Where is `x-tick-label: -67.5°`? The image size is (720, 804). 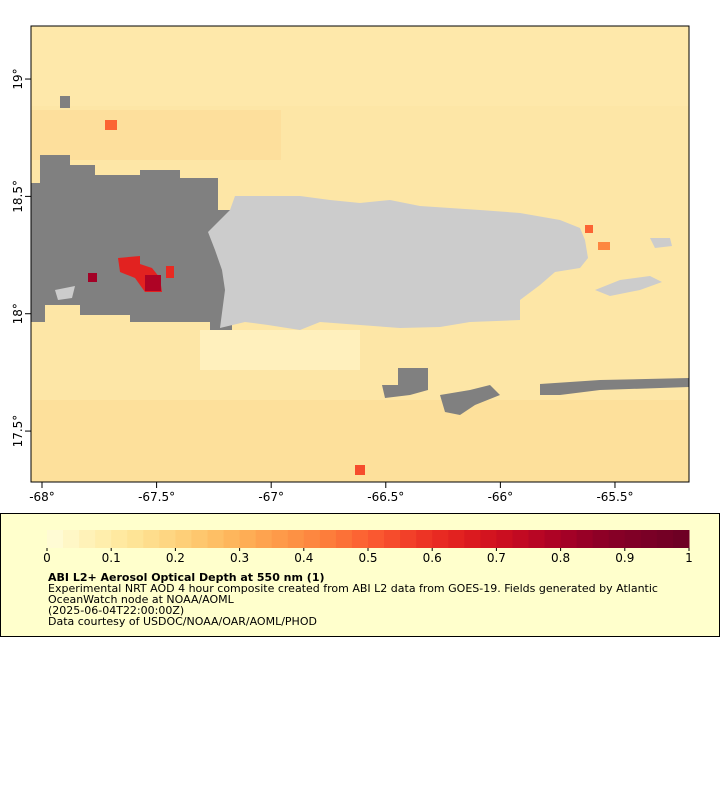 x-tick-label: -67.5° is located at coordinates (156, 497).